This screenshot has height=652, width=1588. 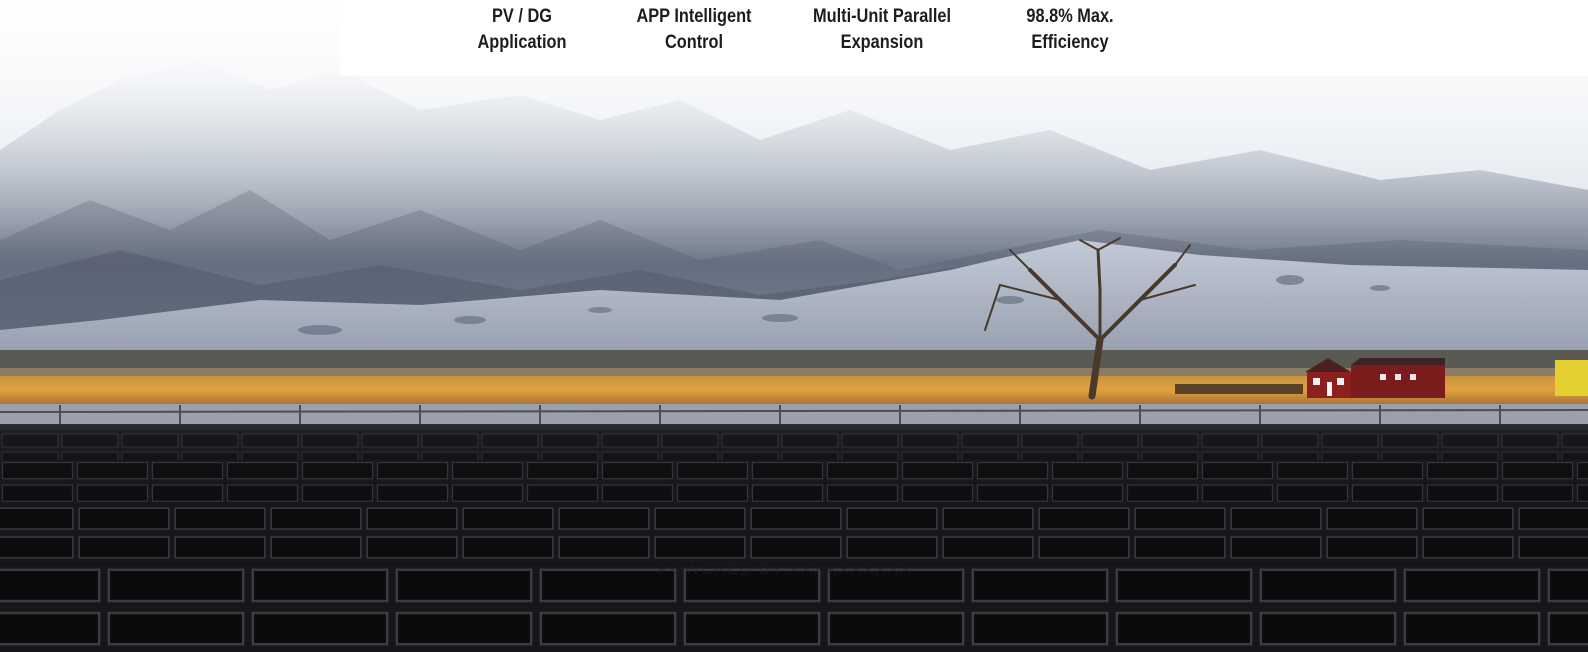 What do you see at coordinates (794, 415) in the screenshot?
I see `fence-strip` at bounding box center [794, 415].